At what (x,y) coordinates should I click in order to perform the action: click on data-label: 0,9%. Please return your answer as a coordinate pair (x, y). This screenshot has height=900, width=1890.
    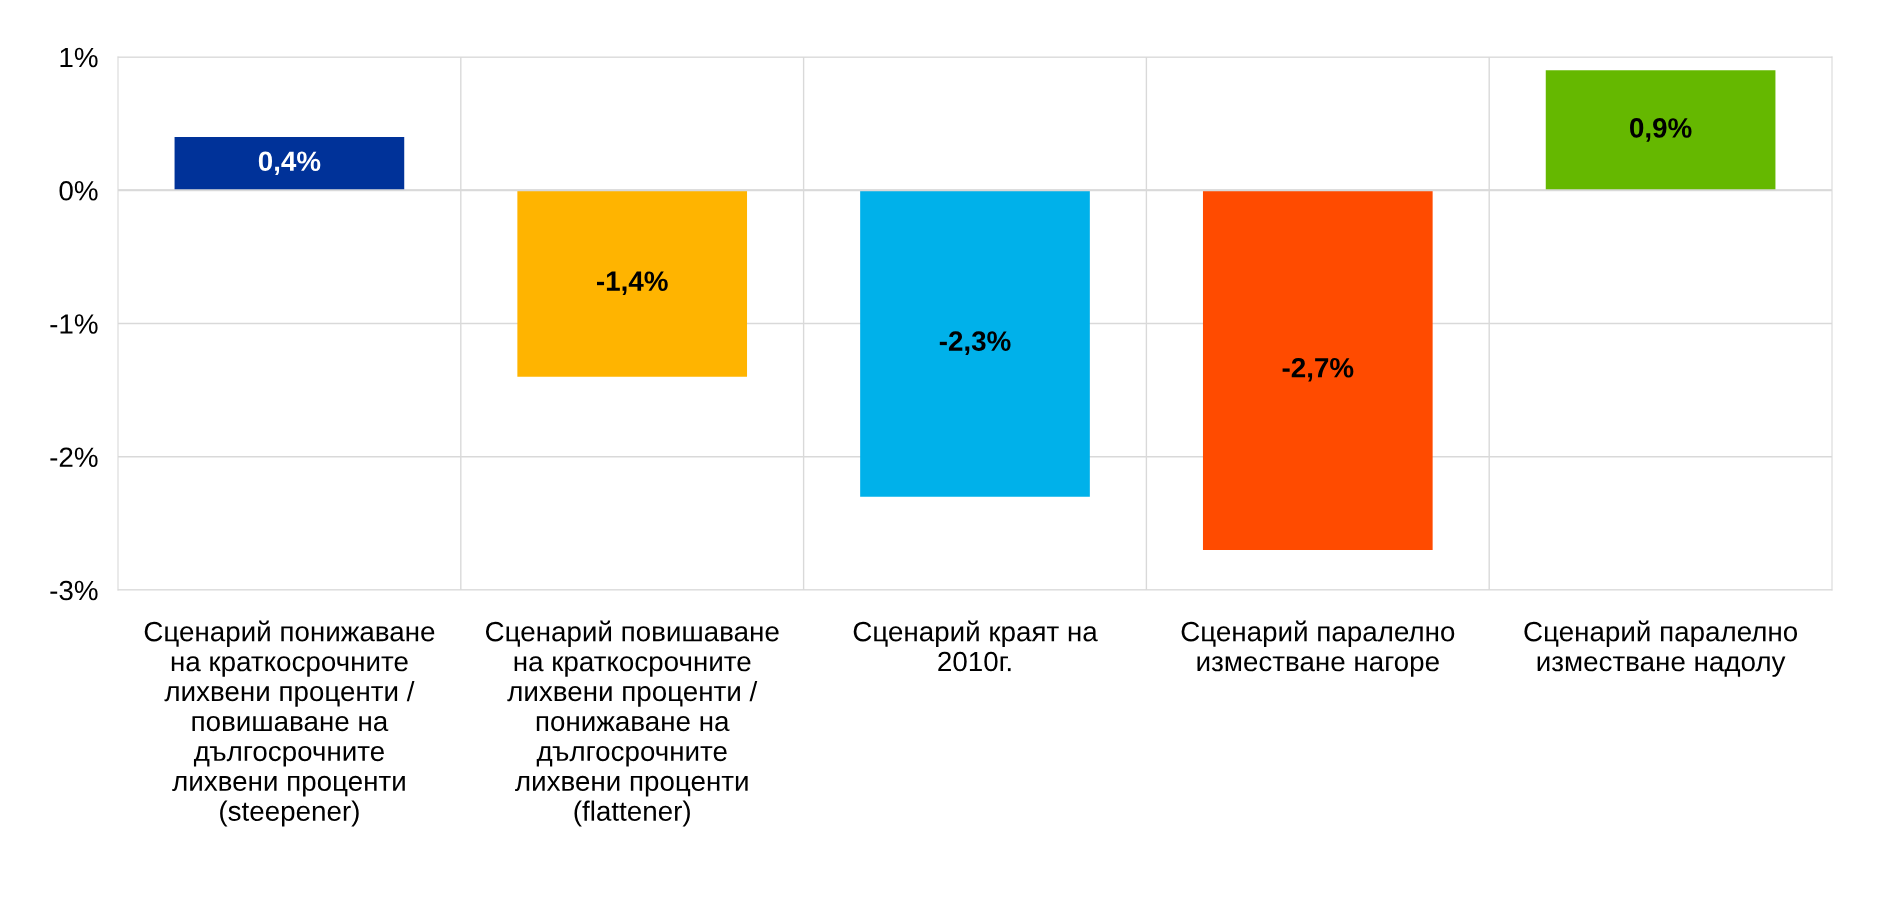
    Looking at the image, I should click on (1661, 130).